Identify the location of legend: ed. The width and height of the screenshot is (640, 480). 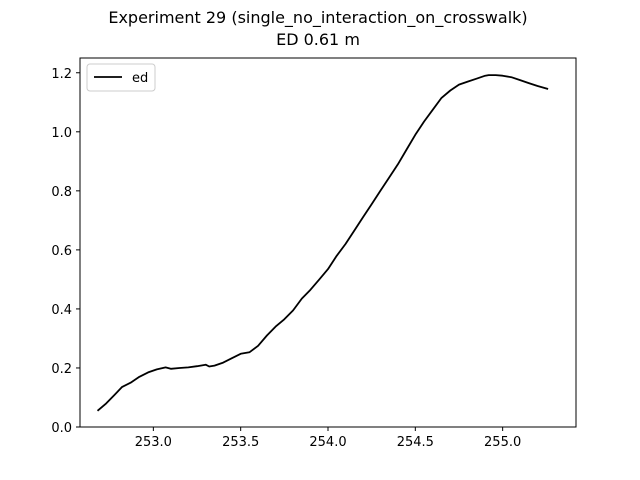
(121, 77).